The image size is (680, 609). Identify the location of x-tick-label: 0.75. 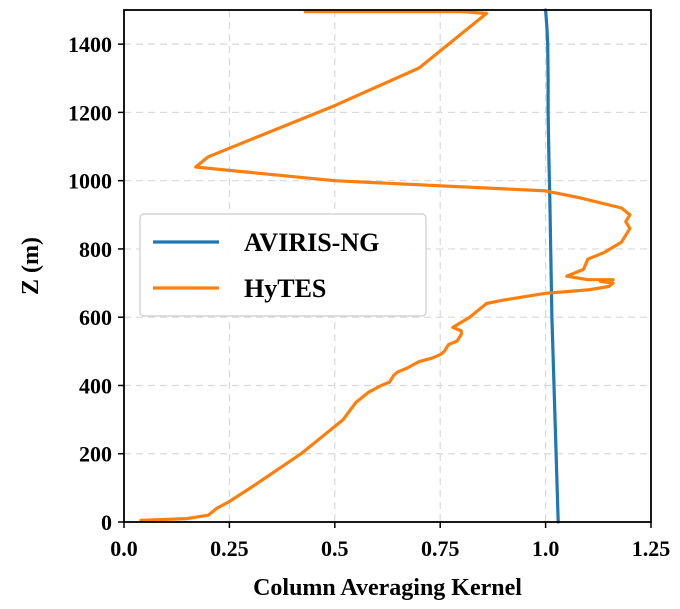
(440, 548).